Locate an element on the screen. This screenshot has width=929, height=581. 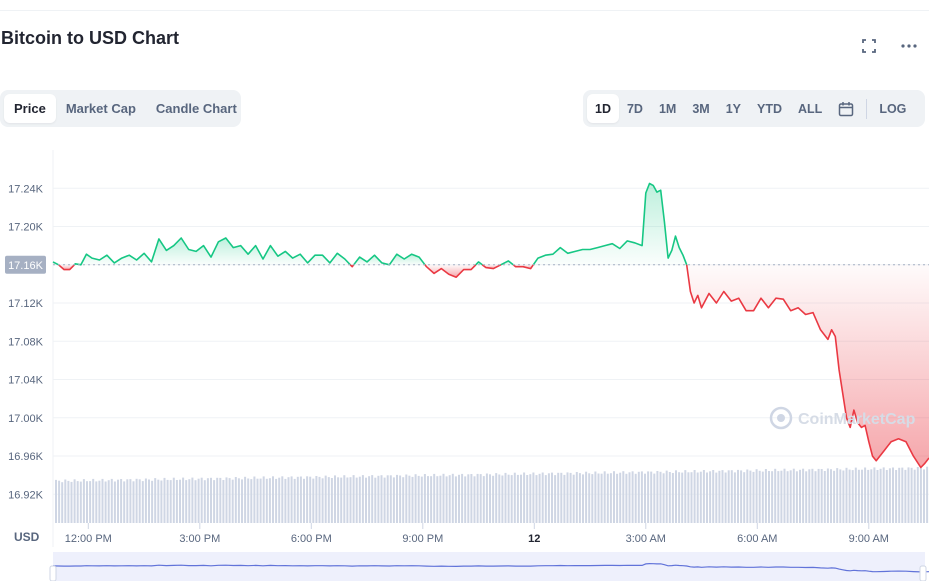
tab-price: Price is located at coordinates (30, 108).